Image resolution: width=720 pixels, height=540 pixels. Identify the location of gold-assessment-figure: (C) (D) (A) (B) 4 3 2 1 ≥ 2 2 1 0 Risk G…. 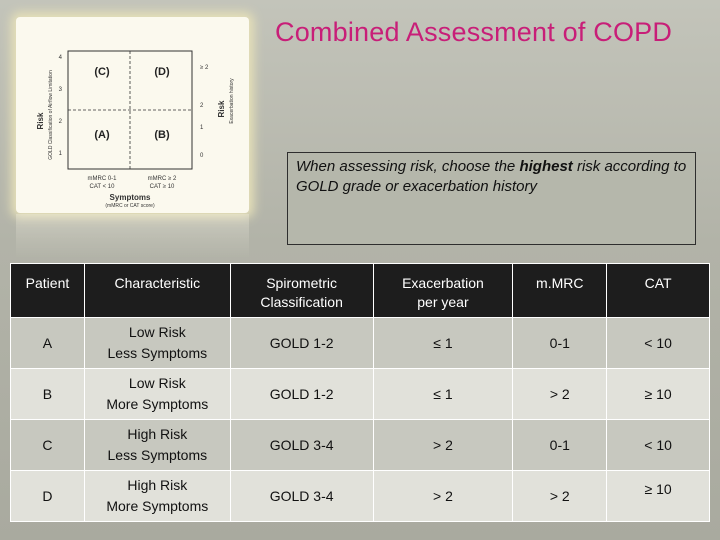
(132, 115).